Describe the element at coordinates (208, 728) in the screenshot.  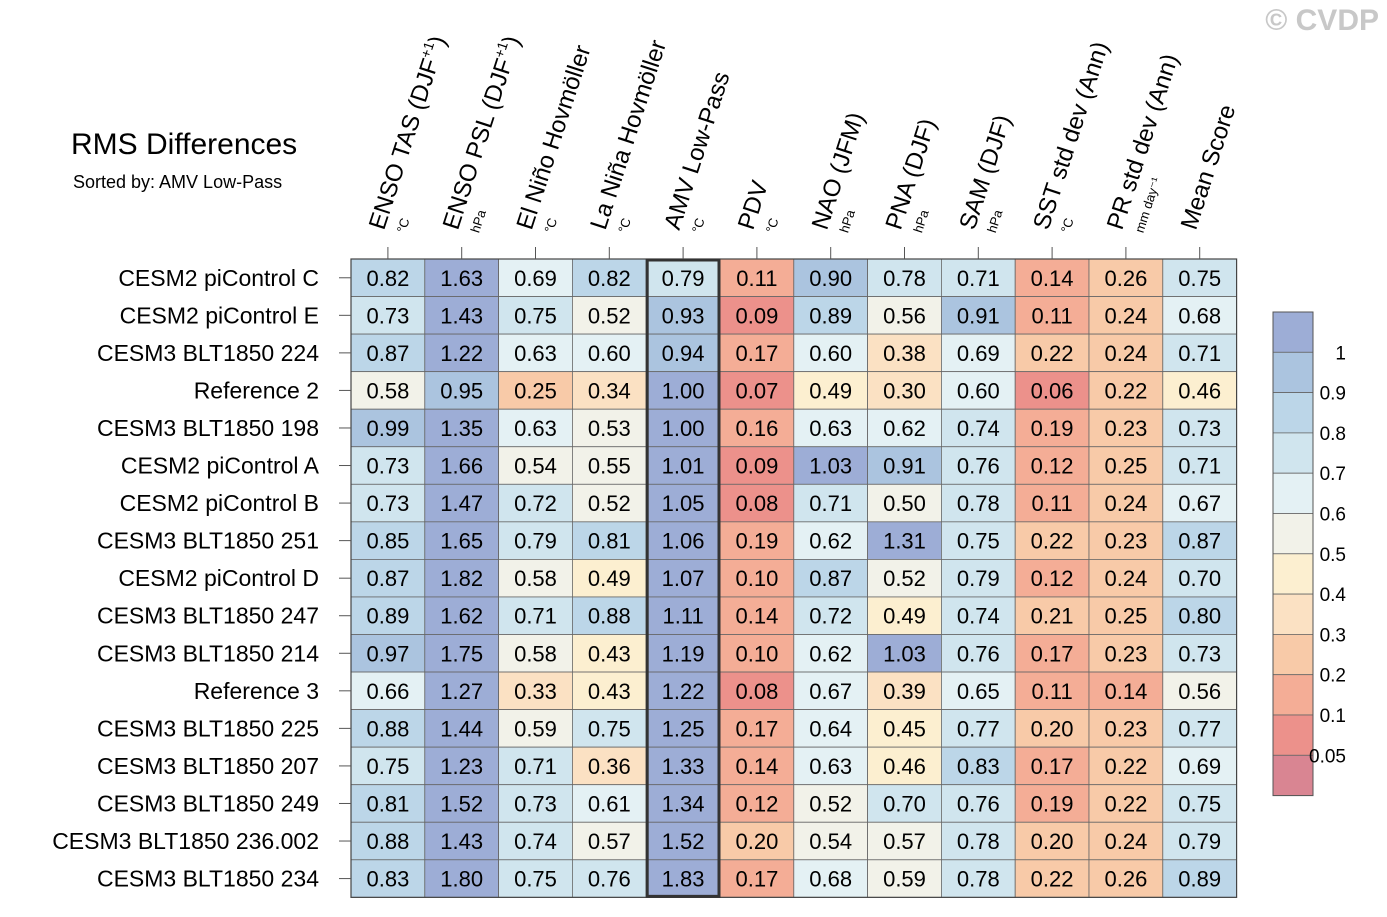
I see `row-label: CESM3 BLT1850 225` at that location.